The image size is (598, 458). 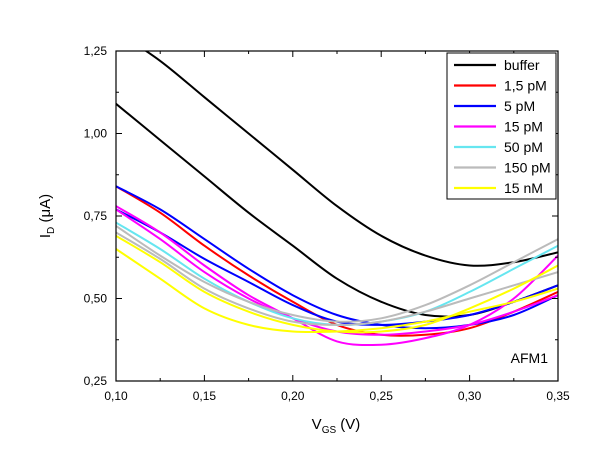 I want to click on annotation-label: AFM1, so click(x=530, y=358).